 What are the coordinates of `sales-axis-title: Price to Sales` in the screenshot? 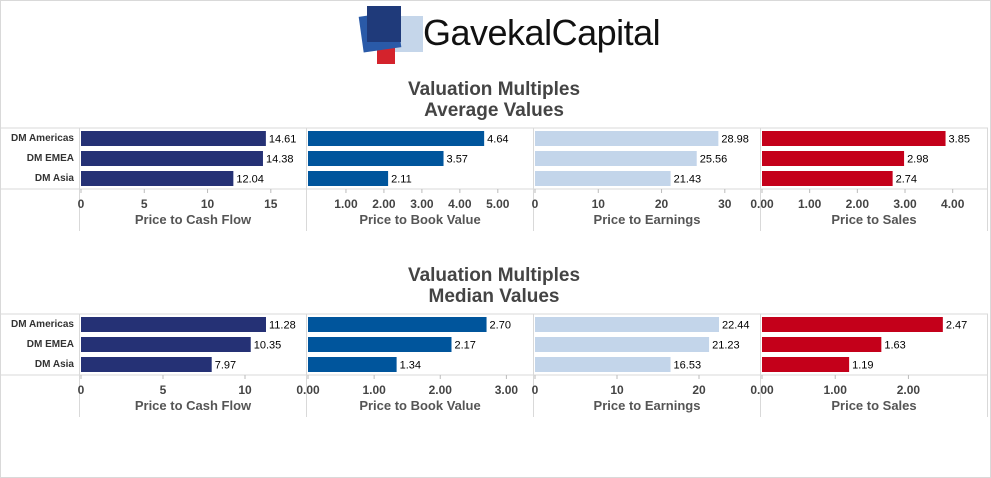 It's located at (873, 219).